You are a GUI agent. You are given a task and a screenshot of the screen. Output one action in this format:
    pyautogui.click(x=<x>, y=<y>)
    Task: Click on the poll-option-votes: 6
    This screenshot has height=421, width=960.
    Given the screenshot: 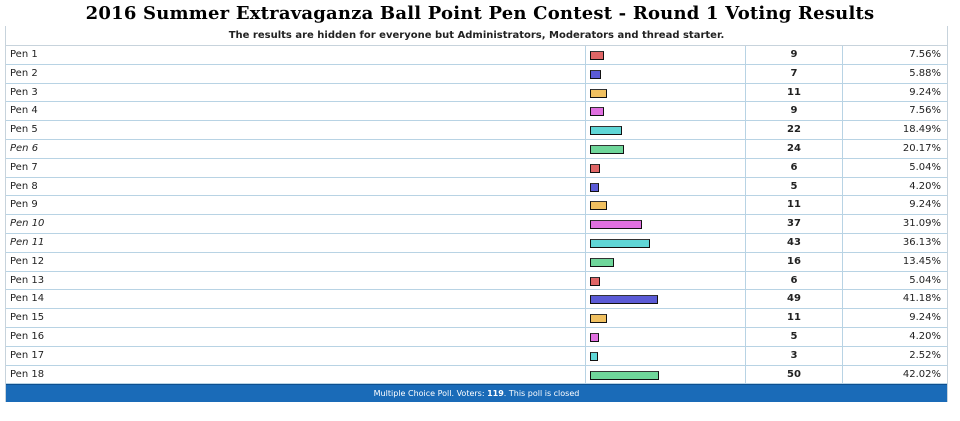 What is the action you would take?
    pyautogui.click(x=794, y=280)
    